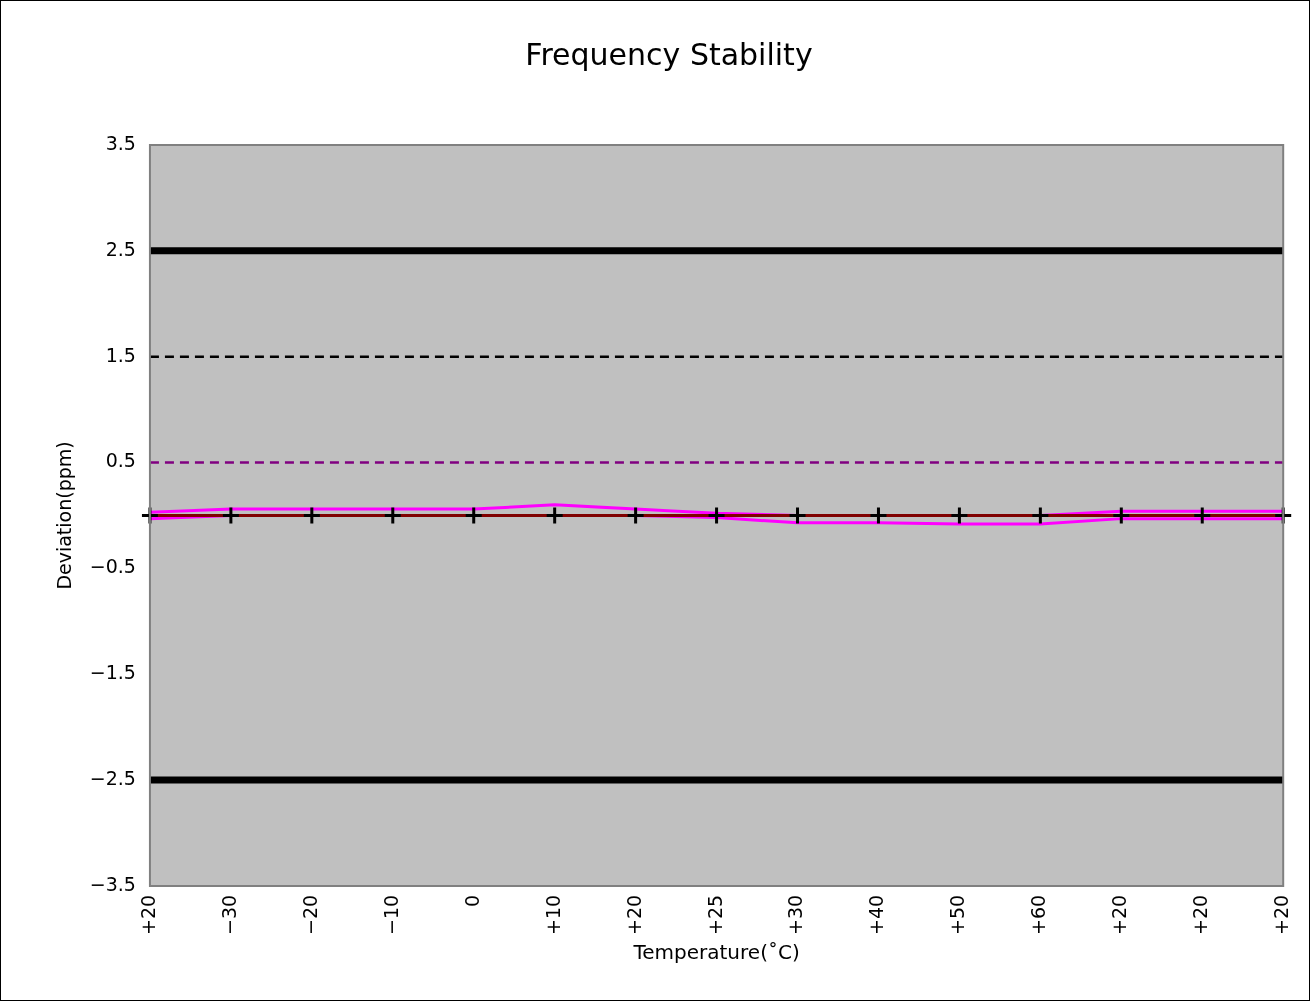 The width and height of the screenshot is (1310, 1001). I want to click on x-tick-label: −30, so click(228, 915).